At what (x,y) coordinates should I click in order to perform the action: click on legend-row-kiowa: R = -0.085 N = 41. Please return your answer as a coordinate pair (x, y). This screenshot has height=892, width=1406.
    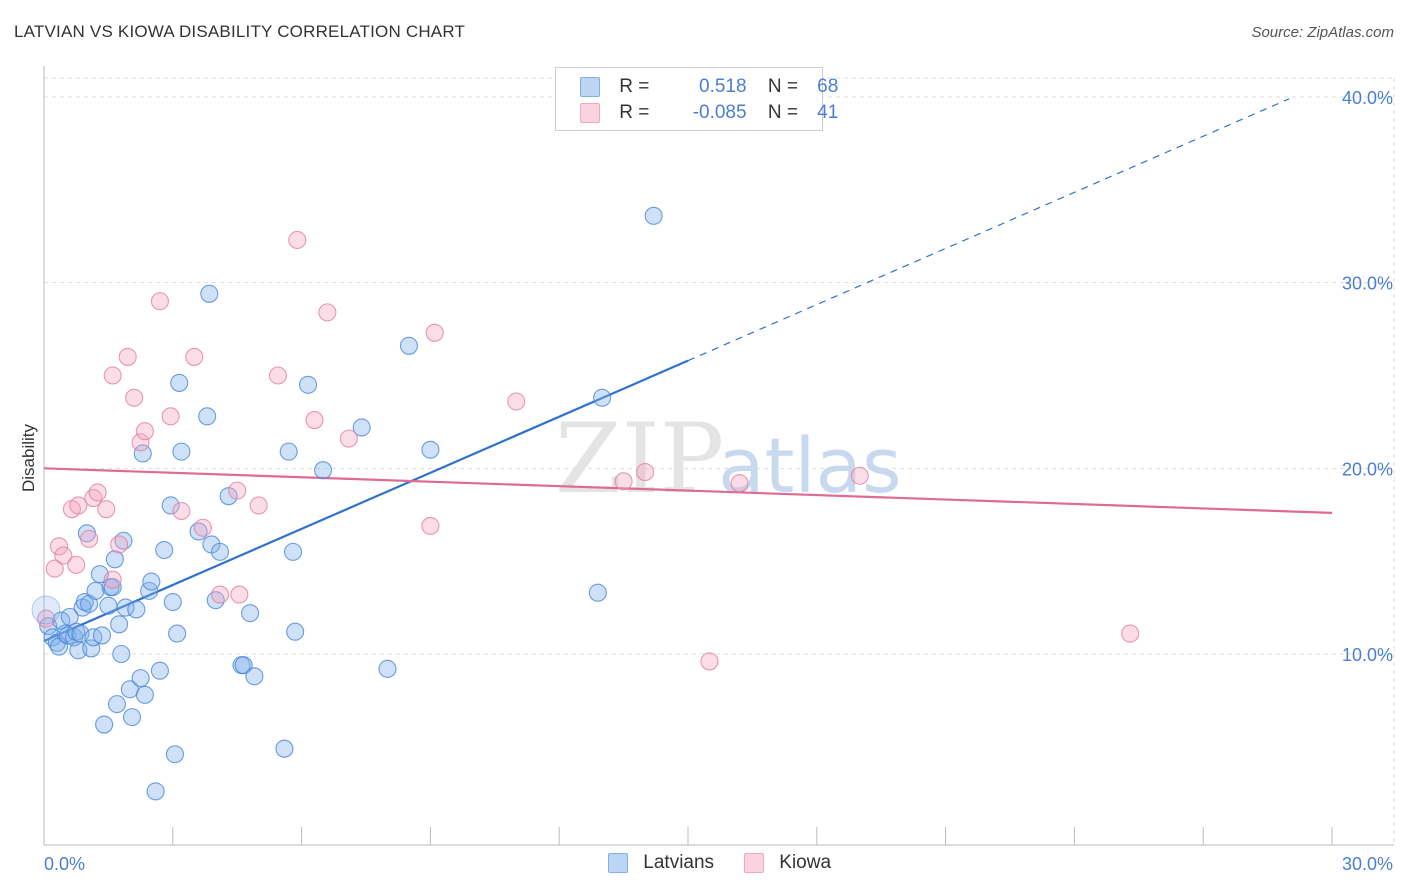
    Looking at the image, I should click on (709, 115).